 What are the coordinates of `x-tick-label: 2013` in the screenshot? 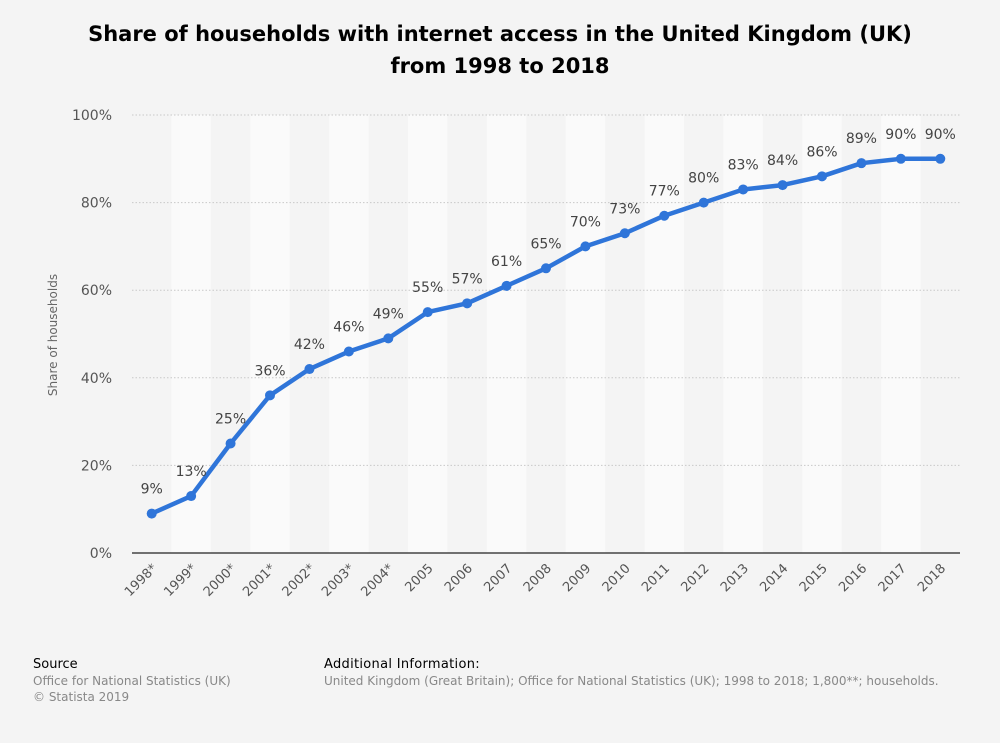 It's located at (735, 578).